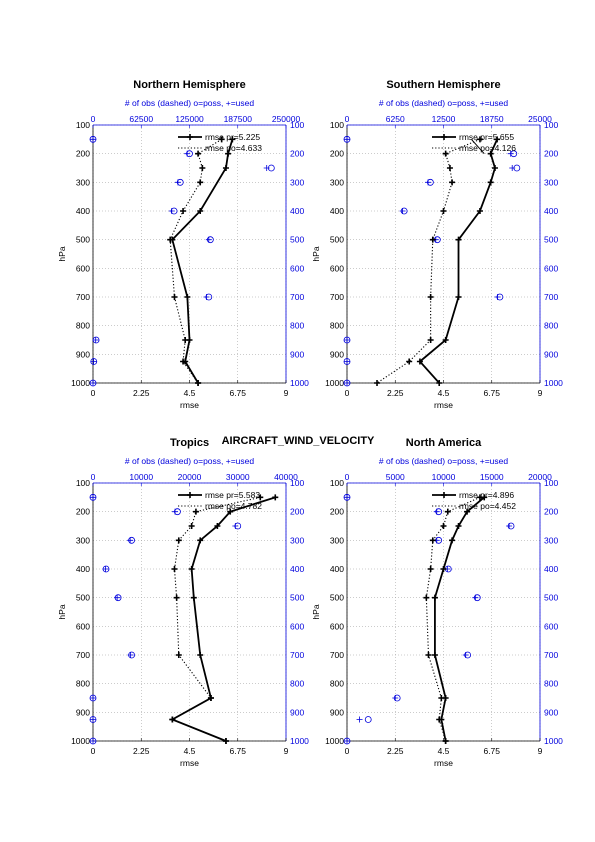 The height and width of the screenshot is (842, 595). What do you see at coordinates (233, 506) in the screenshot?
I see `legend-label-po: rmse po=4.782` at bounding box center [233, 506].